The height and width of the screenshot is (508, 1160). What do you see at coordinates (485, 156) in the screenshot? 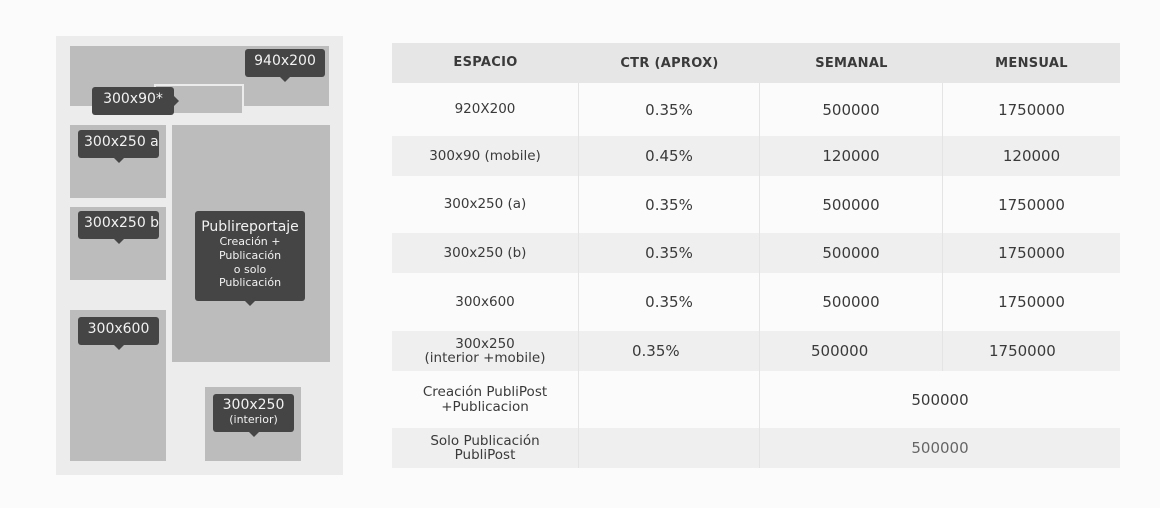
I see `cell-space: 300x90 (mobile)` at bounding box center [485, 156].